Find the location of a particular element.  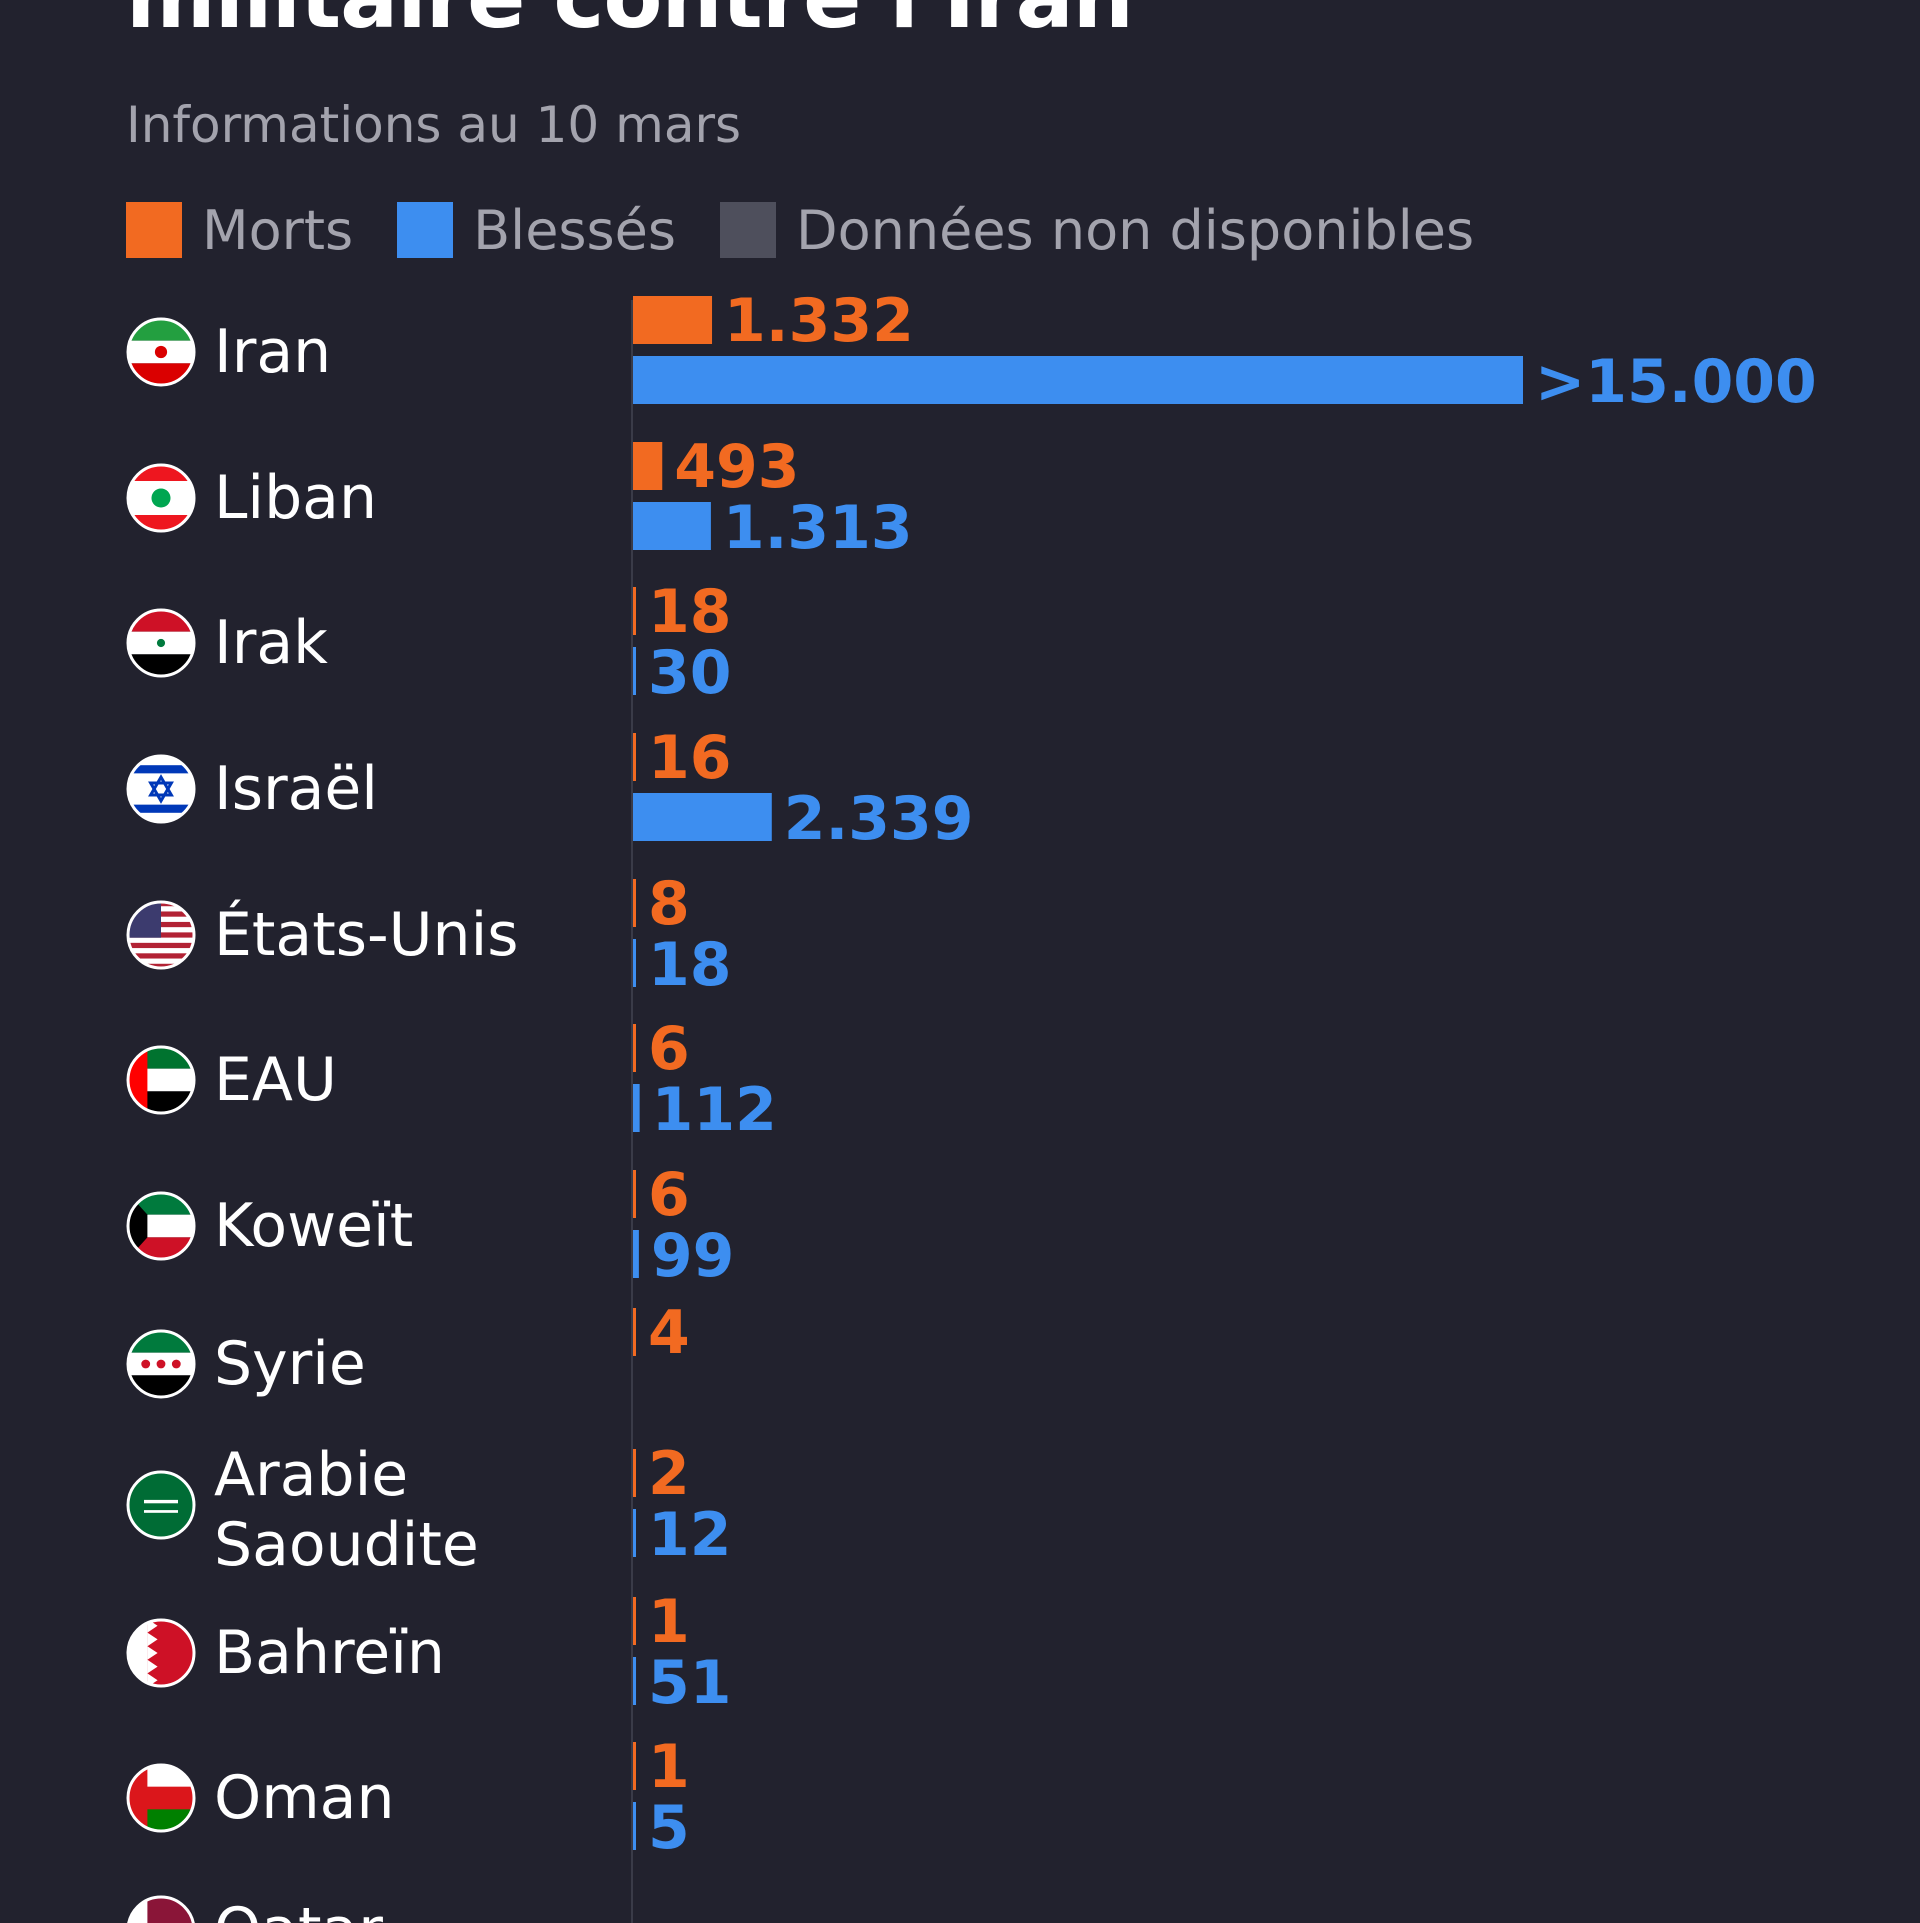

legend: Morts Blessés Données non disponibles is located at coordinates (800, 230).